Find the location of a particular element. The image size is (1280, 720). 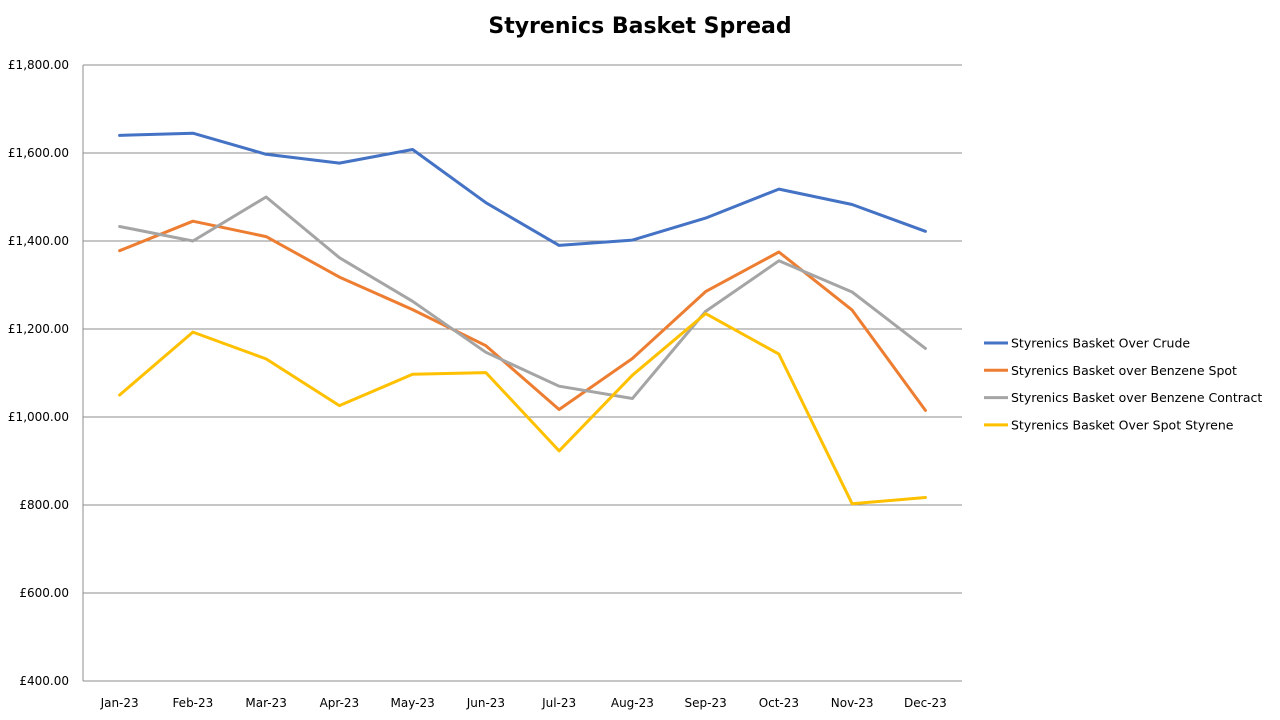

x-tick-label: Oct-23 is located at coordinates (779, 703).